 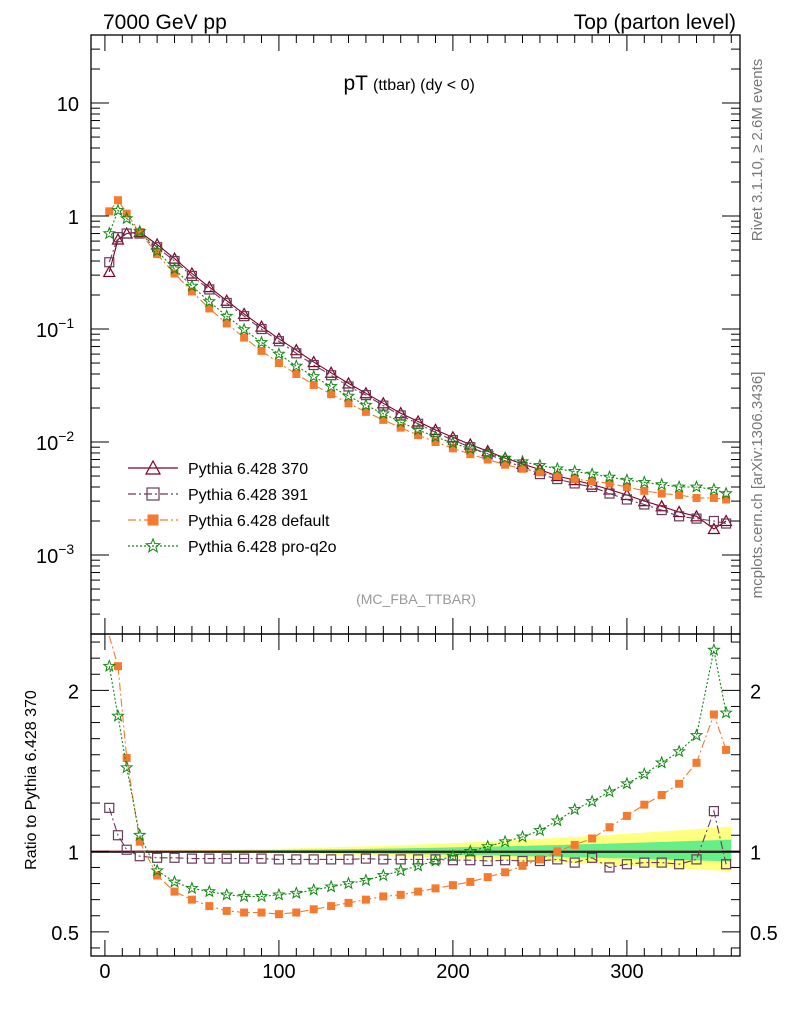 I want to click on top-y-tick-label: 10, so click(x=68, y=105).